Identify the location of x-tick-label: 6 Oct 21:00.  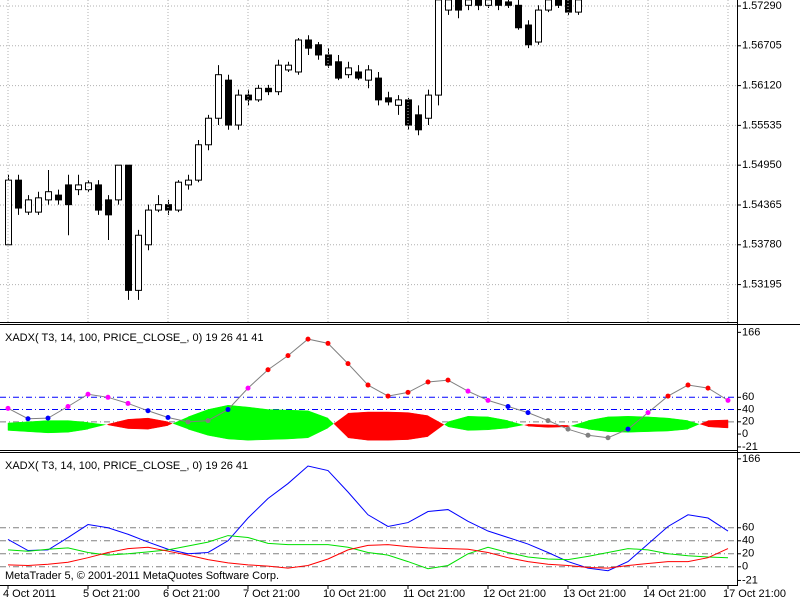
(191, 594).